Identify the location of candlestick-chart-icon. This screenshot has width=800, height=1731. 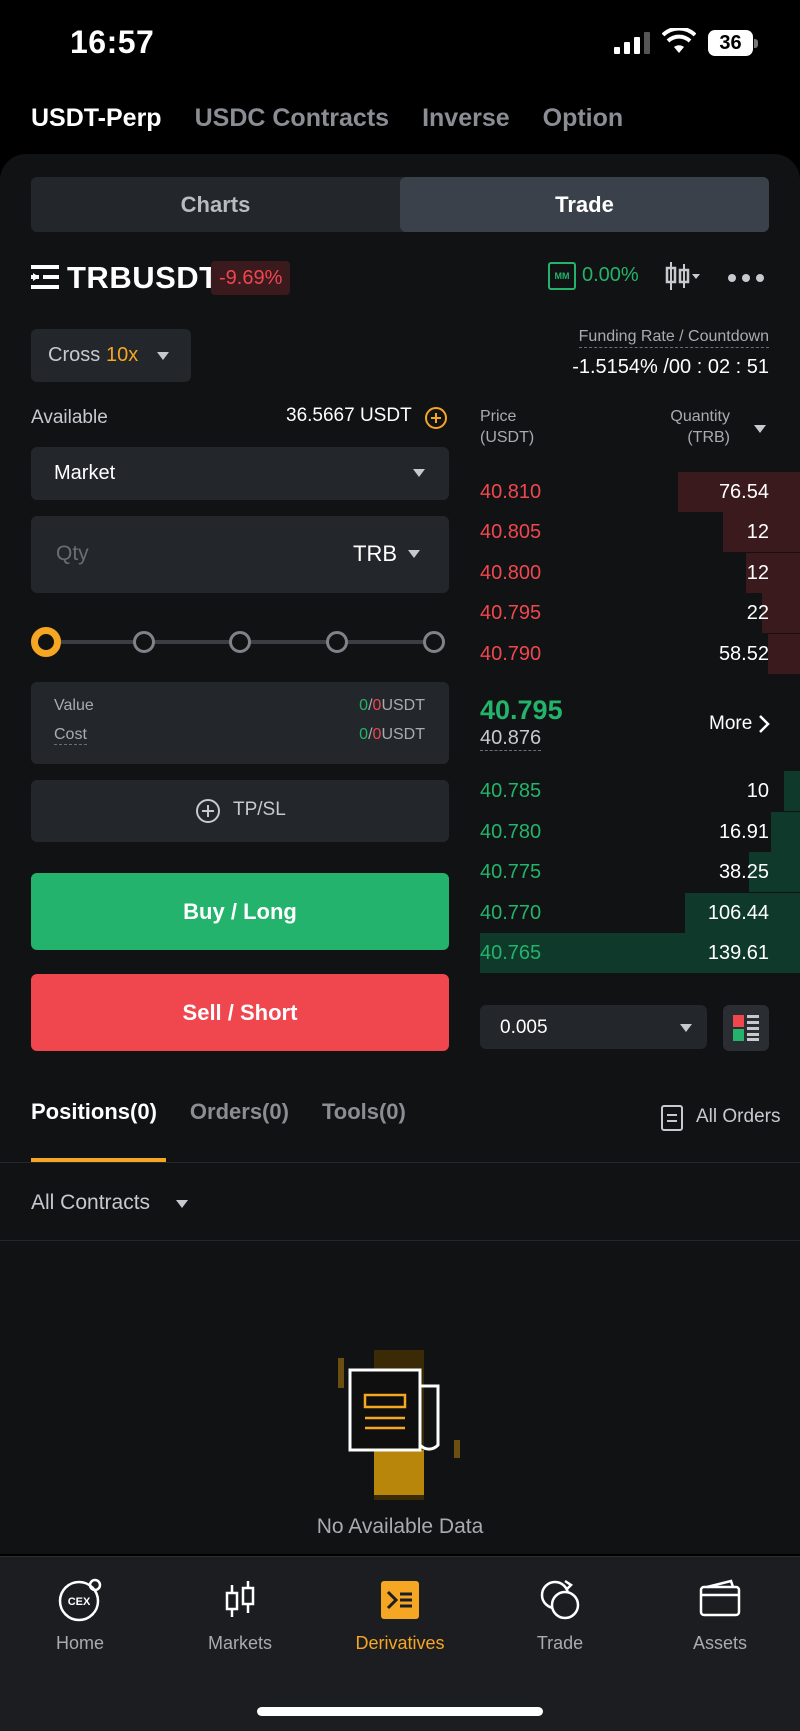
(683, 276).